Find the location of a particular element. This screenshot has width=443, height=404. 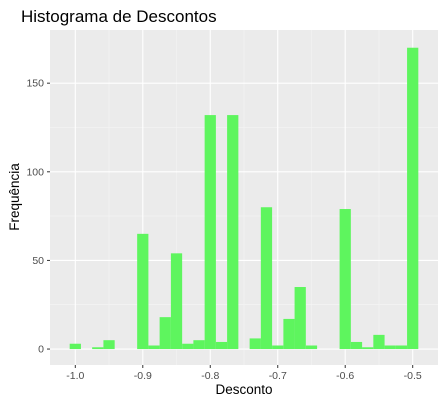

y-axis-title: Frequência is located at coordinates (14, 197).